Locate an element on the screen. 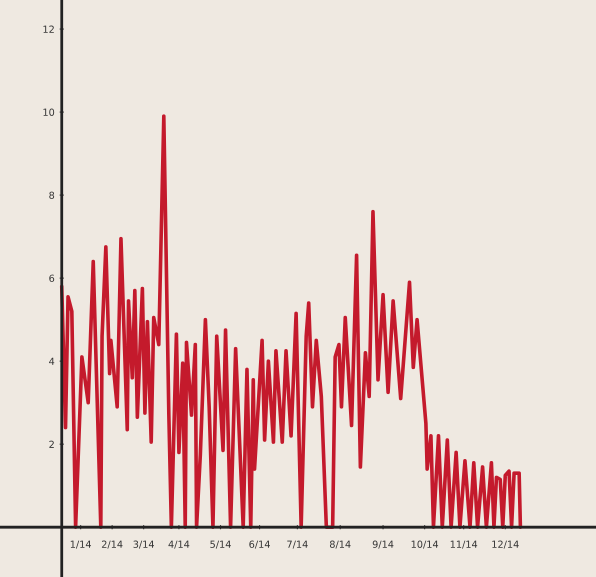 The width and height of the screenshot is (596, 577). y-tick-label: 4 is located at coordinates (51, 361).